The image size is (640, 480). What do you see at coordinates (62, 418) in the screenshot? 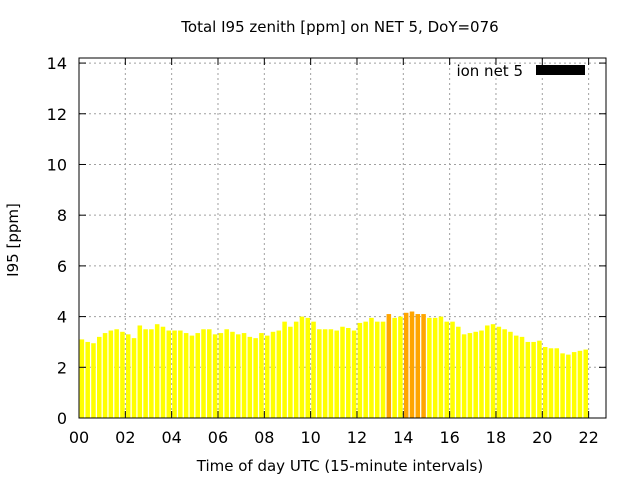
I see `y-tick-label: 0` at bounding box center [62, 418].